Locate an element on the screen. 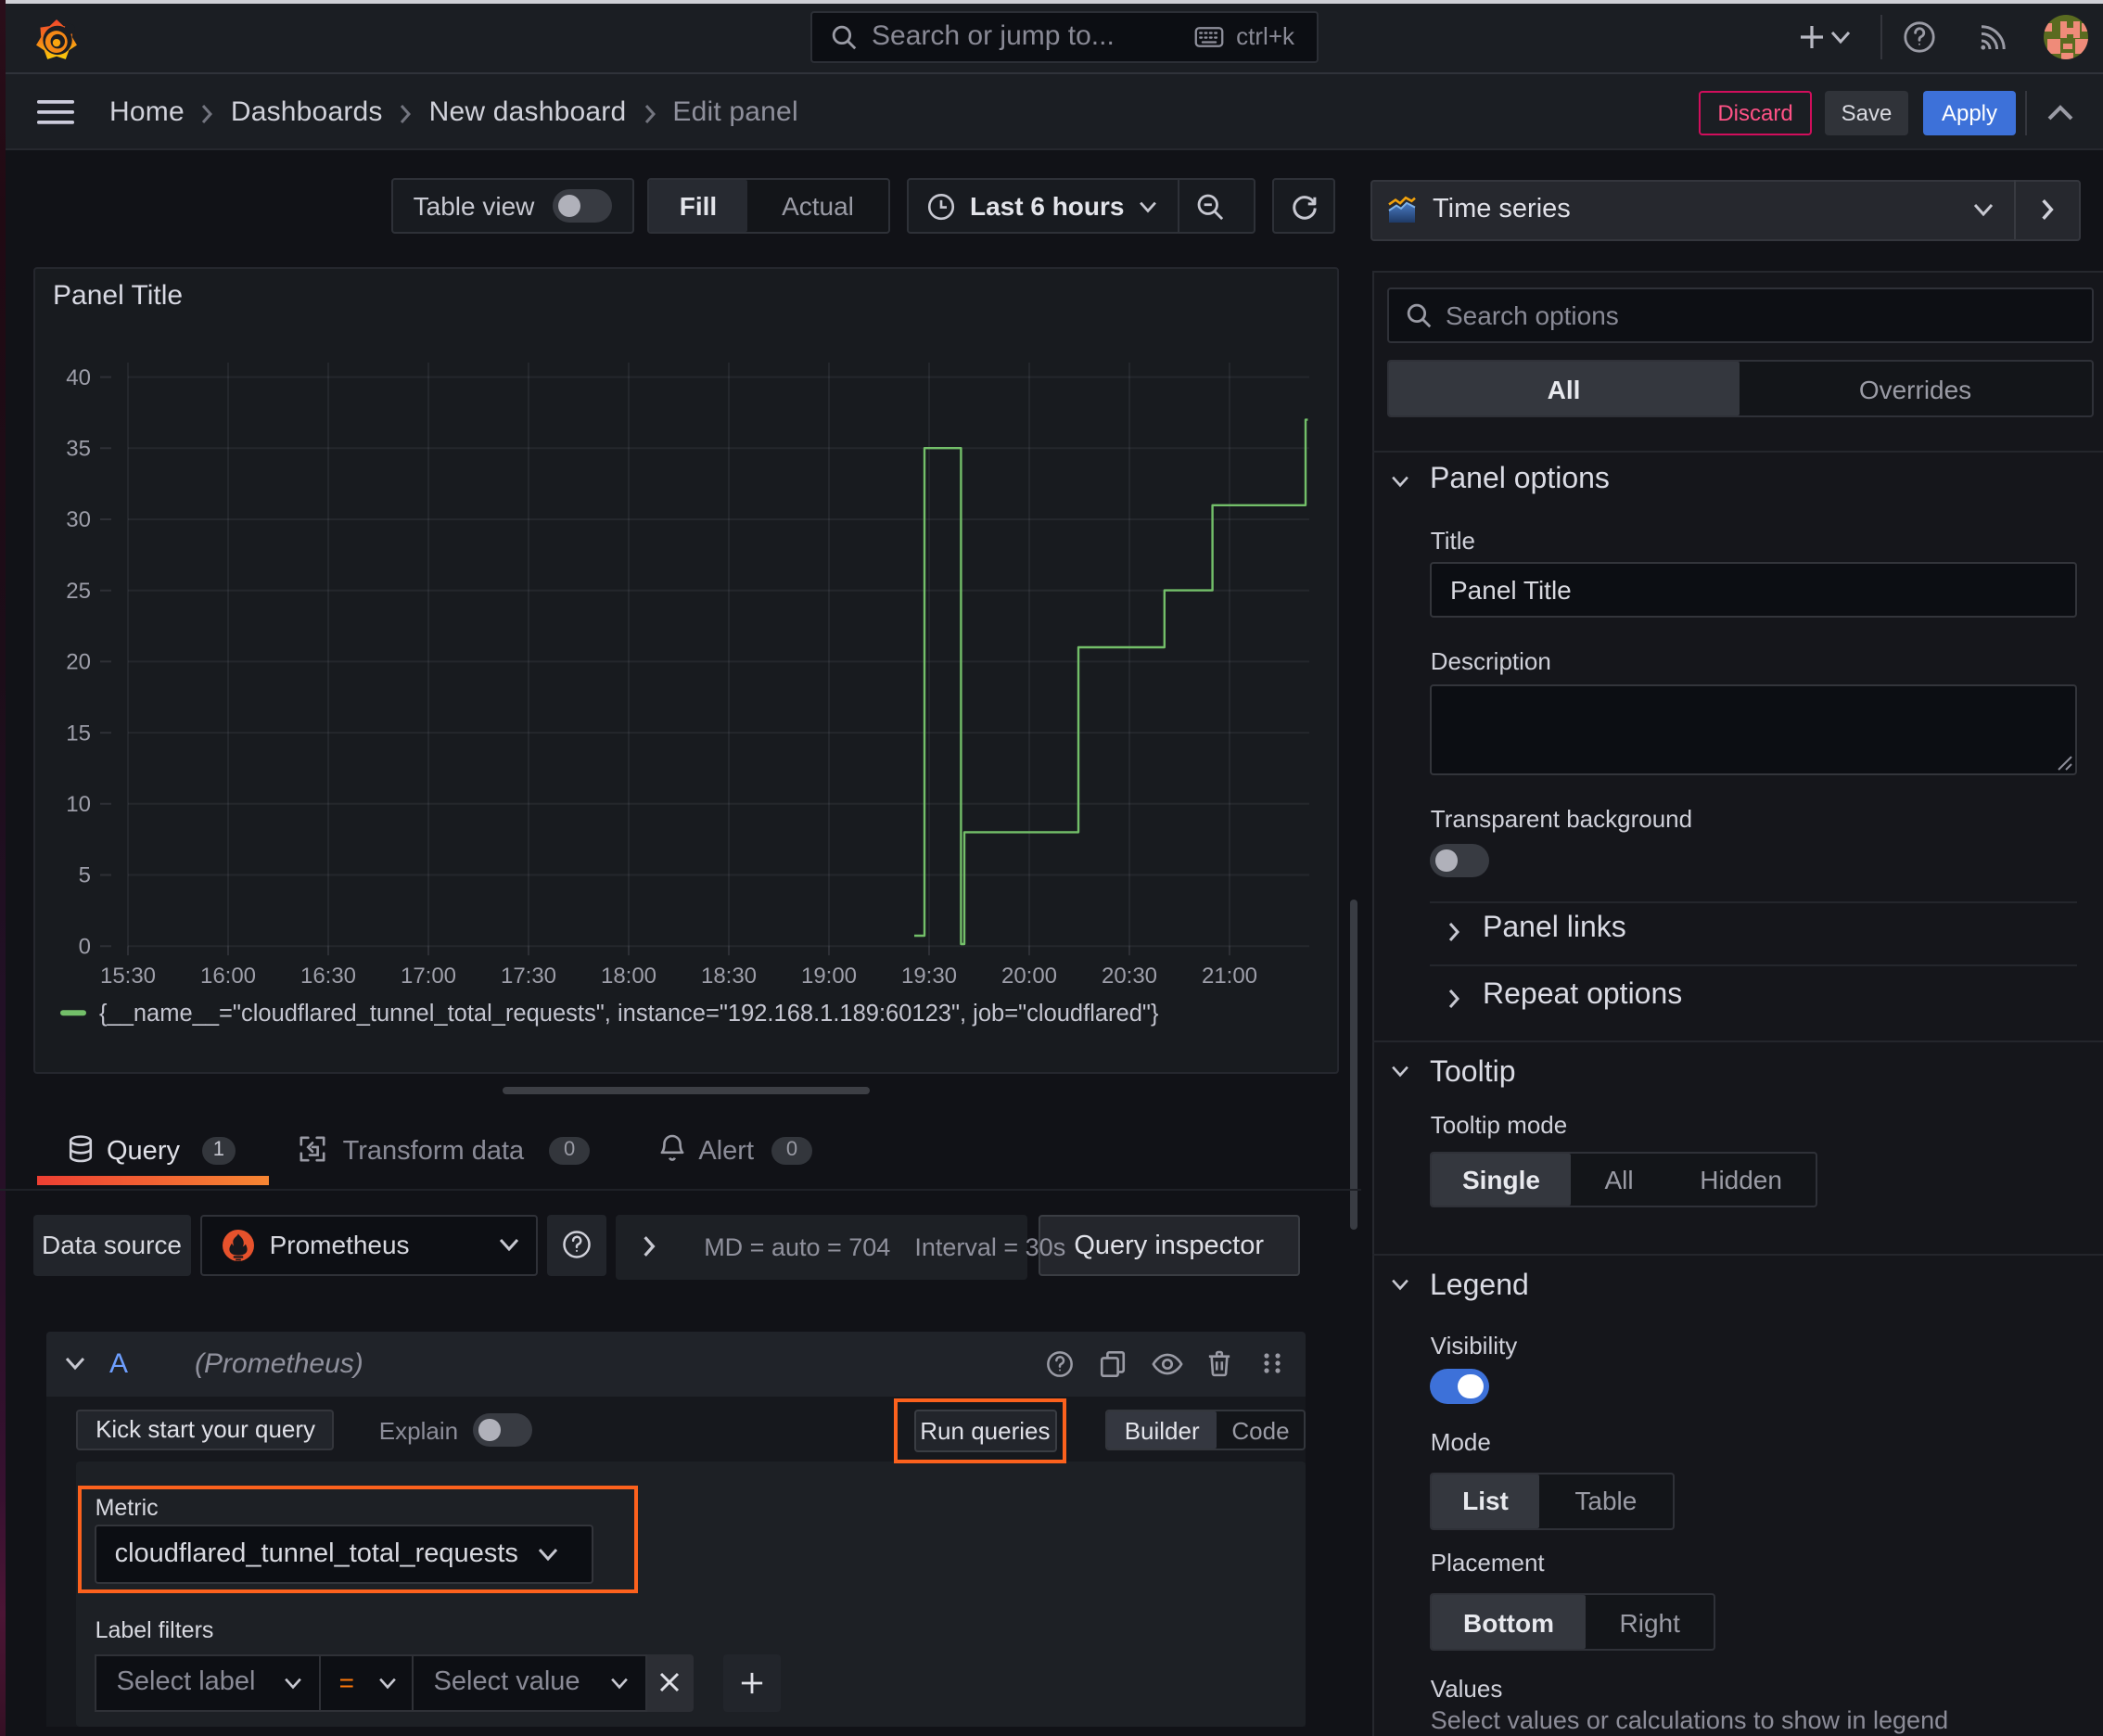  svg-text: 21:00 is located at coordinates (1228, 975).